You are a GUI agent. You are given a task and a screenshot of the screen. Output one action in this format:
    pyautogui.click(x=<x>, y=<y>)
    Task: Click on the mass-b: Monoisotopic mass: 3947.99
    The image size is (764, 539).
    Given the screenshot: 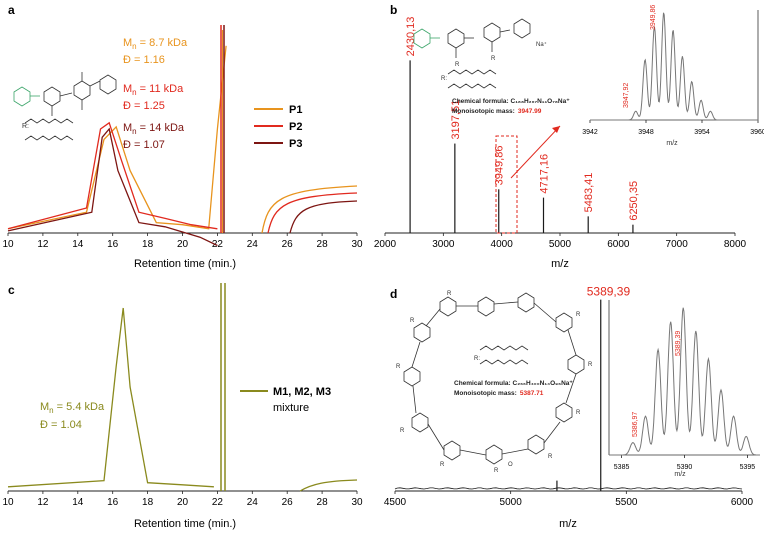 What is the action you would take?
    pyautogui.click(x=497, y=111)
    